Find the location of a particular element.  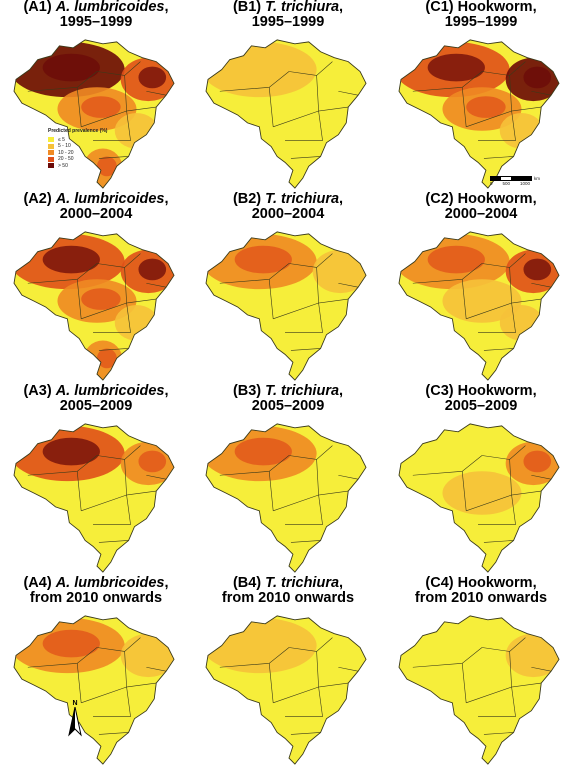

panel-label: (C2) is located at coordinates (441, 199).